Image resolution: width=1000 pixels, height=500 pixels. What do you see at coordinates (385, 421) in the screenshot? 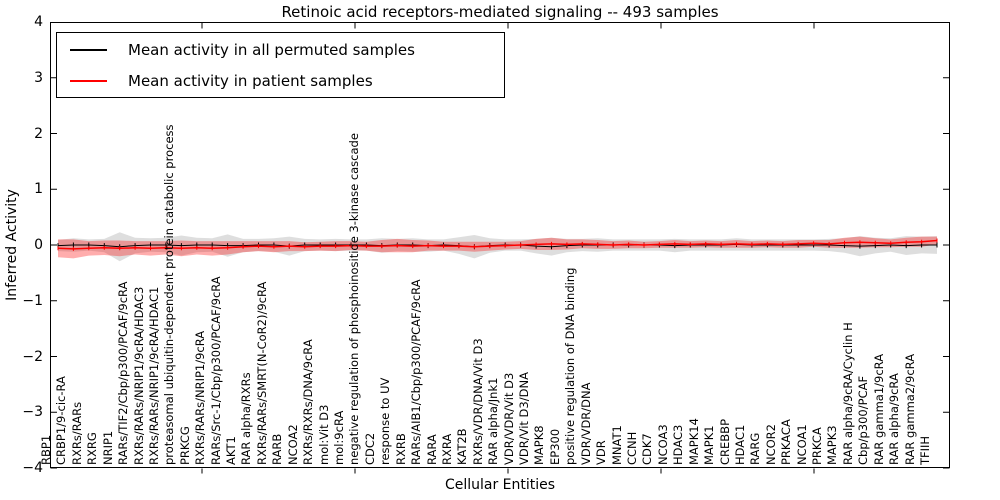
I see `x-category-label: response to UV` at bounding box center [385, 421].